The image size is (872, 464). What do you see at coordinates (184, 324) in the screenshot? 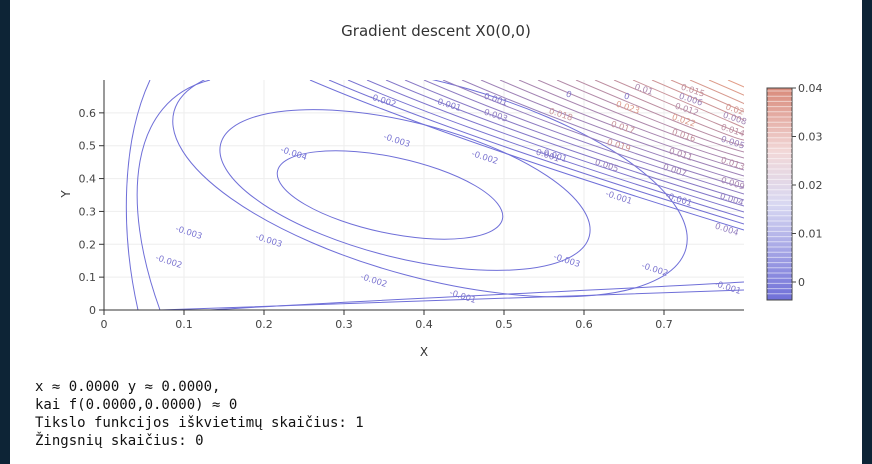
I see `x-tick-label: 0.1` at bounding box center [184, 324].